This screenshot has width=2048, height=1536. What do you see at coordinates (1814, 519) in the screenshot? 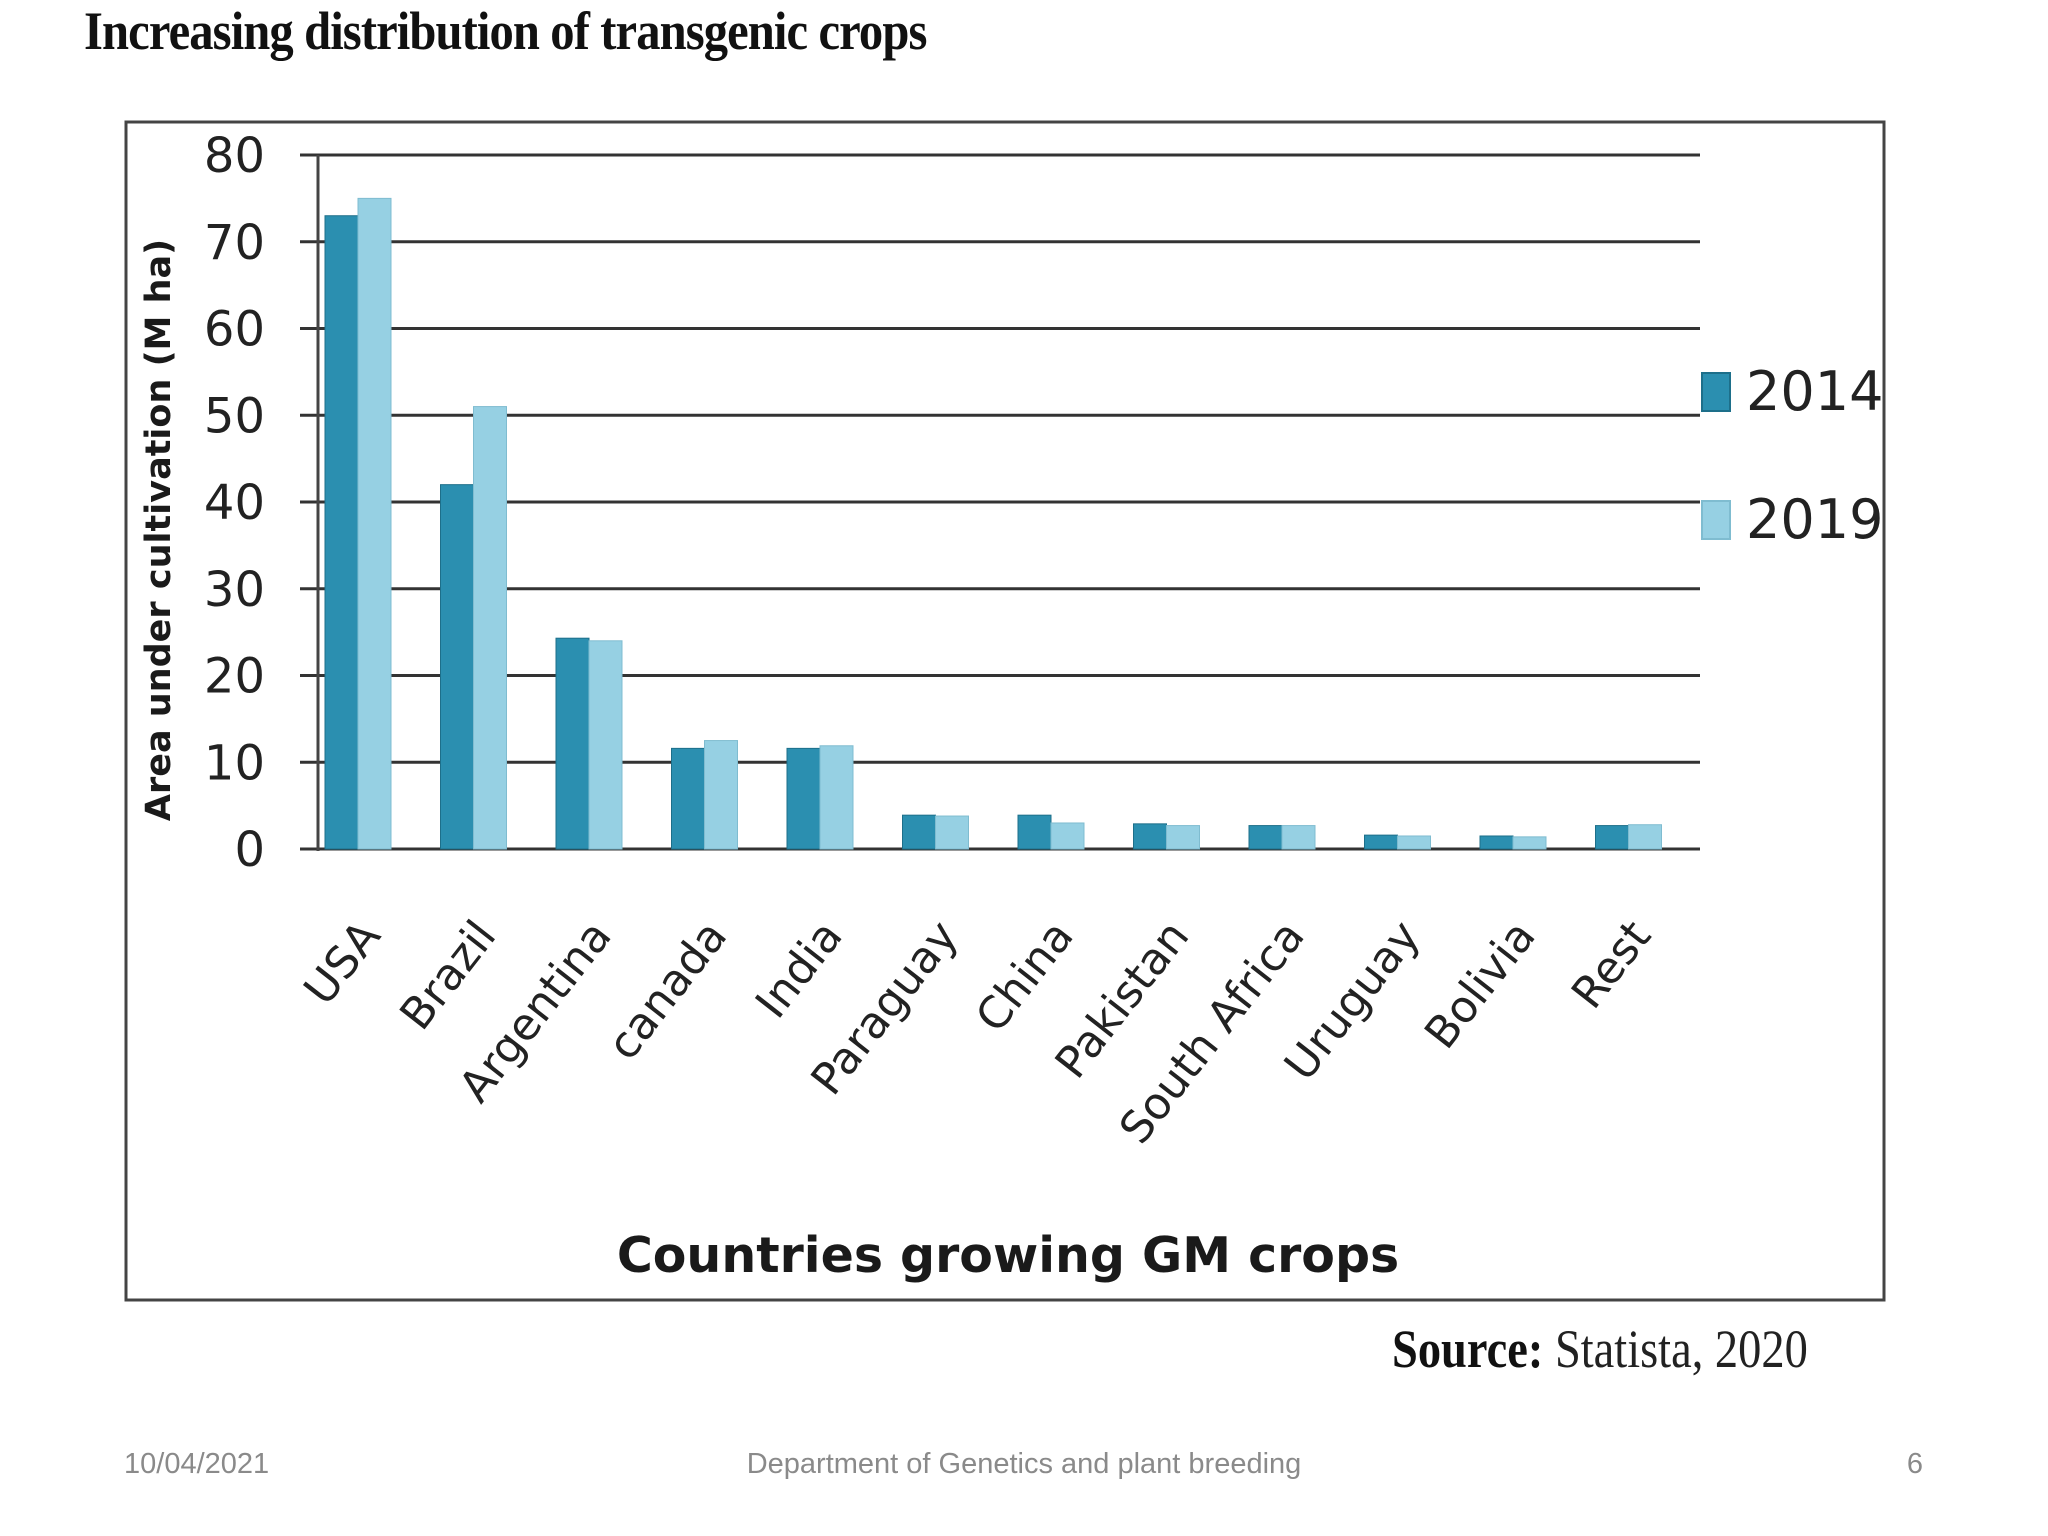
I see `legend-label-2019: 2019` at bounding box center [1814, 519].